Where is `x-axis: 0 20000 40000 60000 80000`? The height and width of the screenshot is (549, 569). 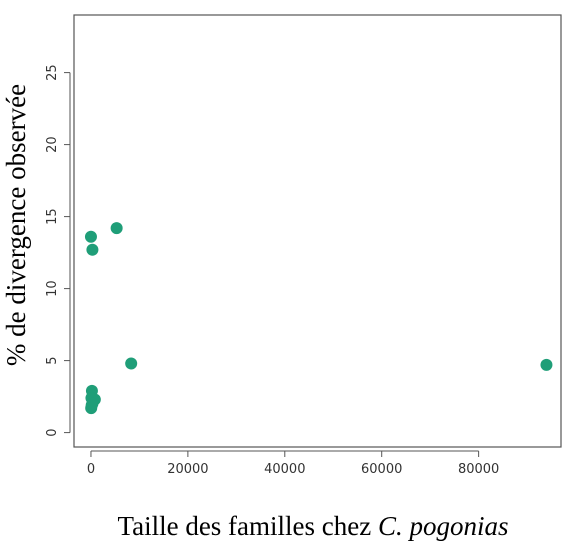 x-axis: 0 20000 40000 60000 80000 is located at coordinates (293, 463).